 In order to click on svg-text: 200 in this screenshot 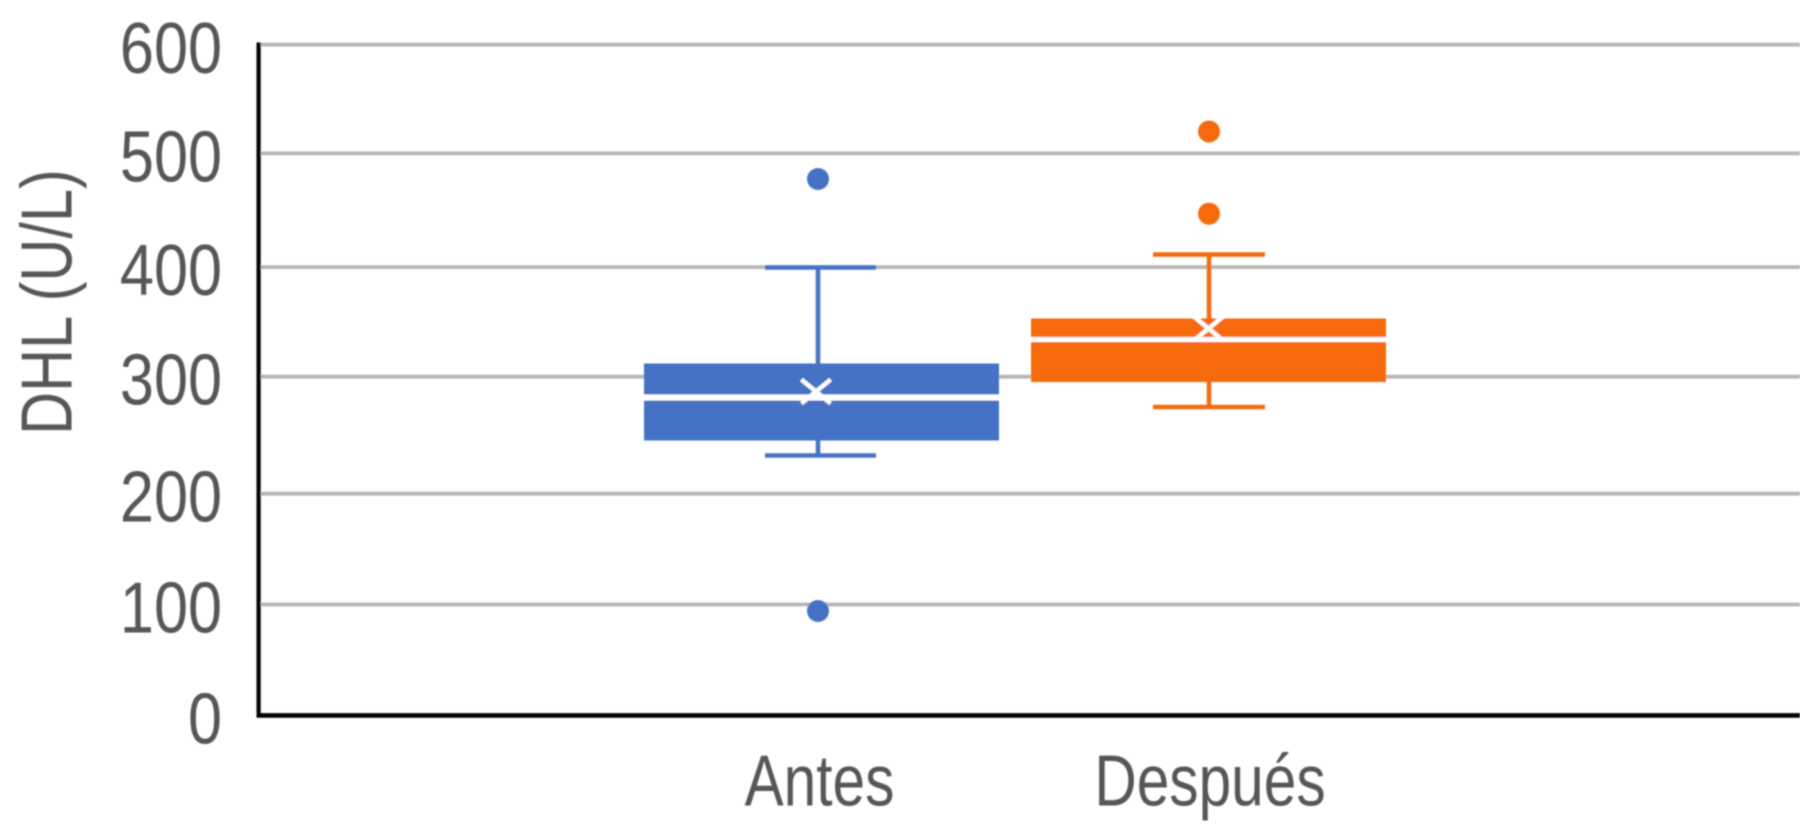, I will do `click(171, 498)`.